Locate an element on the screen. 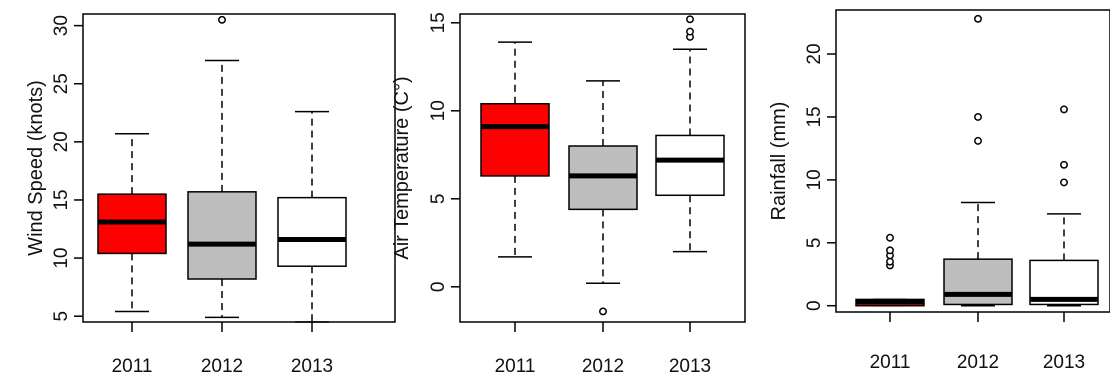  y-axis-title: Air Temperature (C°) is located at coordinates (402, 167).